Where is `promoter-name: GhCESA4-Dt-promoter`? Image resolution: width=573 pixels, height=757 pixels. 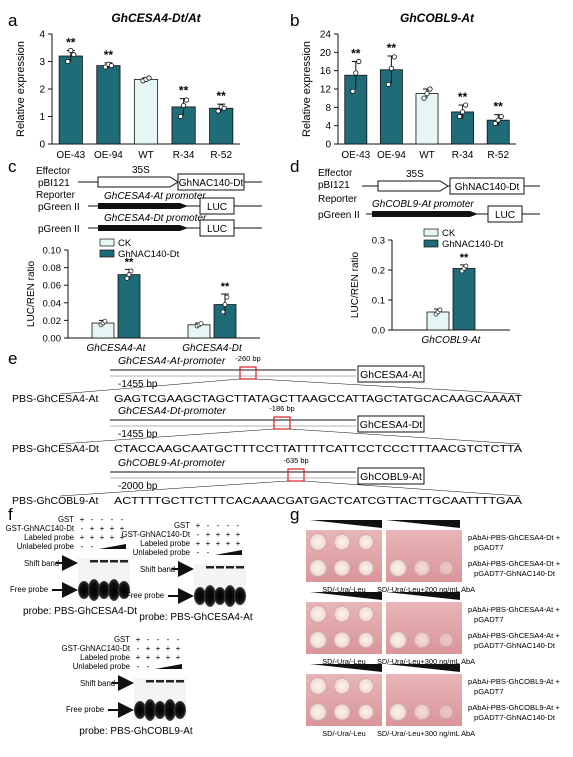
promoter-name: GhCESA4-Dt-promoter is located at coordinates (172, 411).